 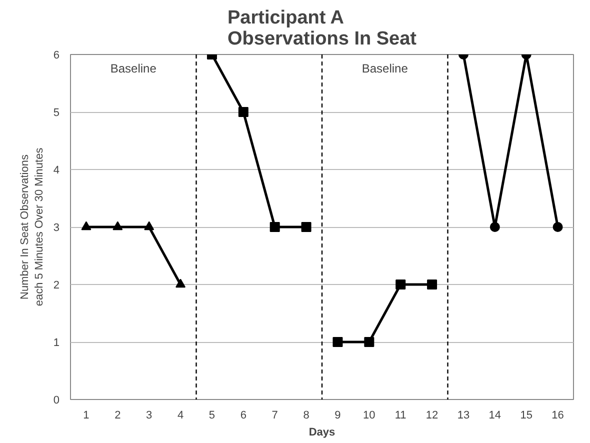 I want to click on x-tick-label: 2, so click(x=117, y=416).